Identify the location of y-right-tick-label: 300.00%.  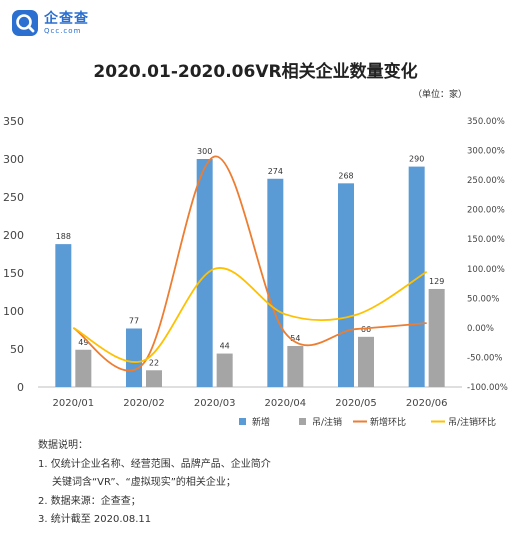
(486, 152).